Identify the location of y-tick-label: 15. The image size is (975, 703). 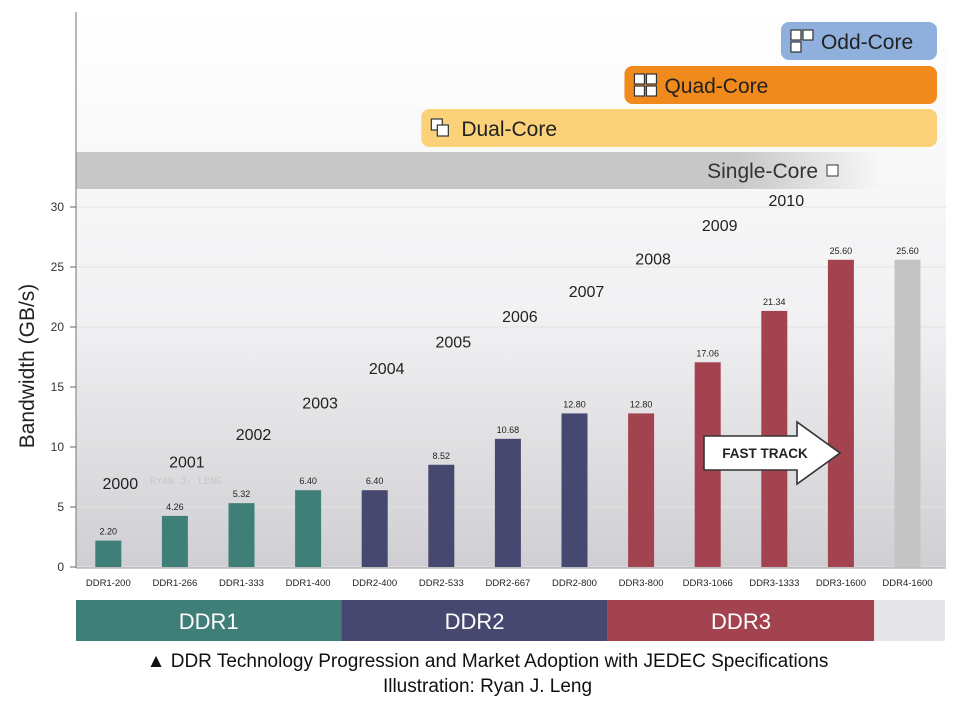
(58, 387).